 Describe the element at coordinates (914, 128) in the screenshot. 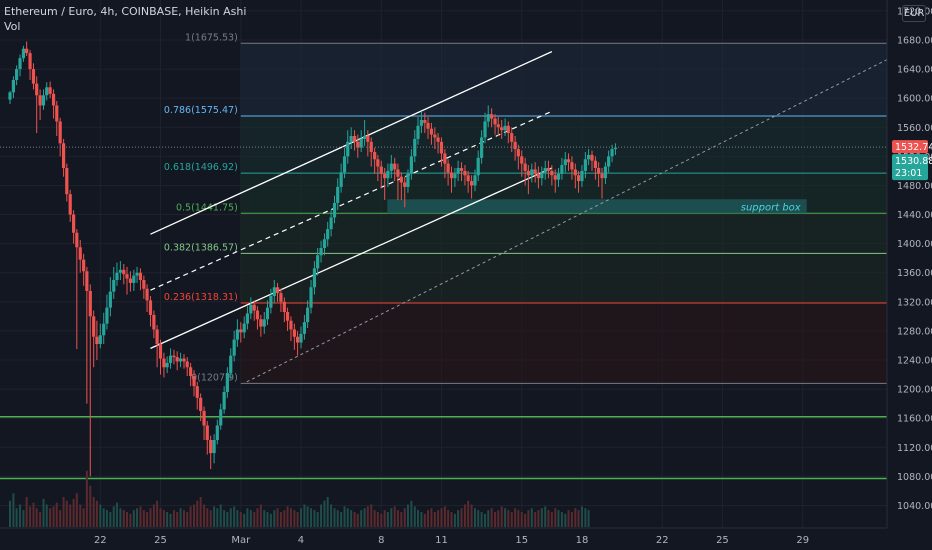

I see `price-axis-tick-label: 1560.00` at that location.